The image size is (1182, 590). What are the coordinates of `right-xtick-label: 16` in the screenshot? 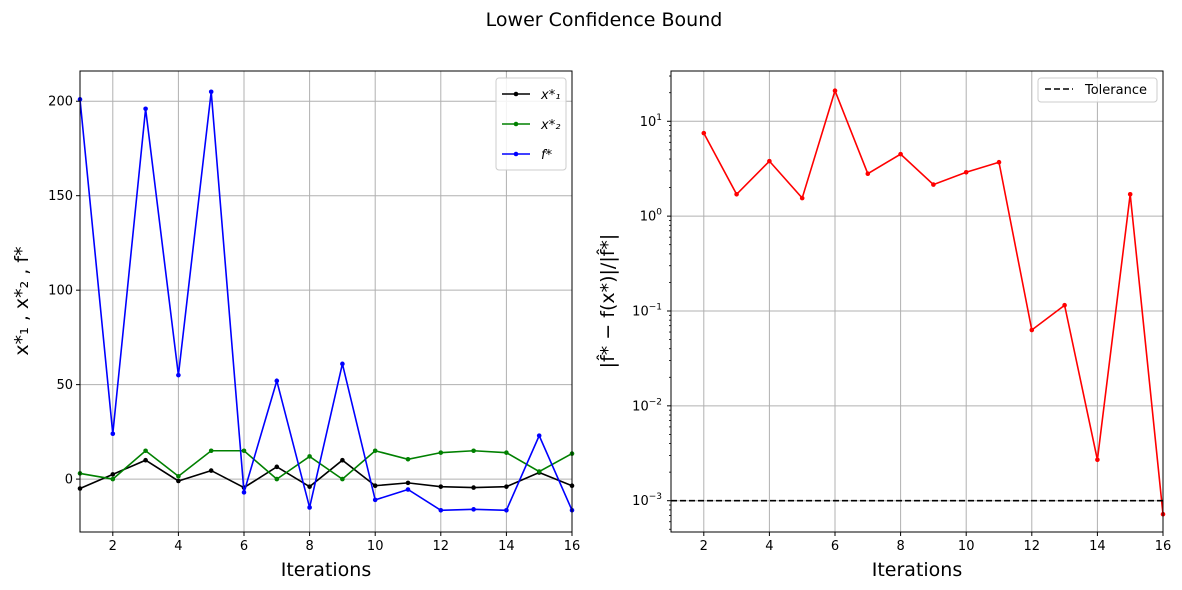 It's located at (1163, 546).